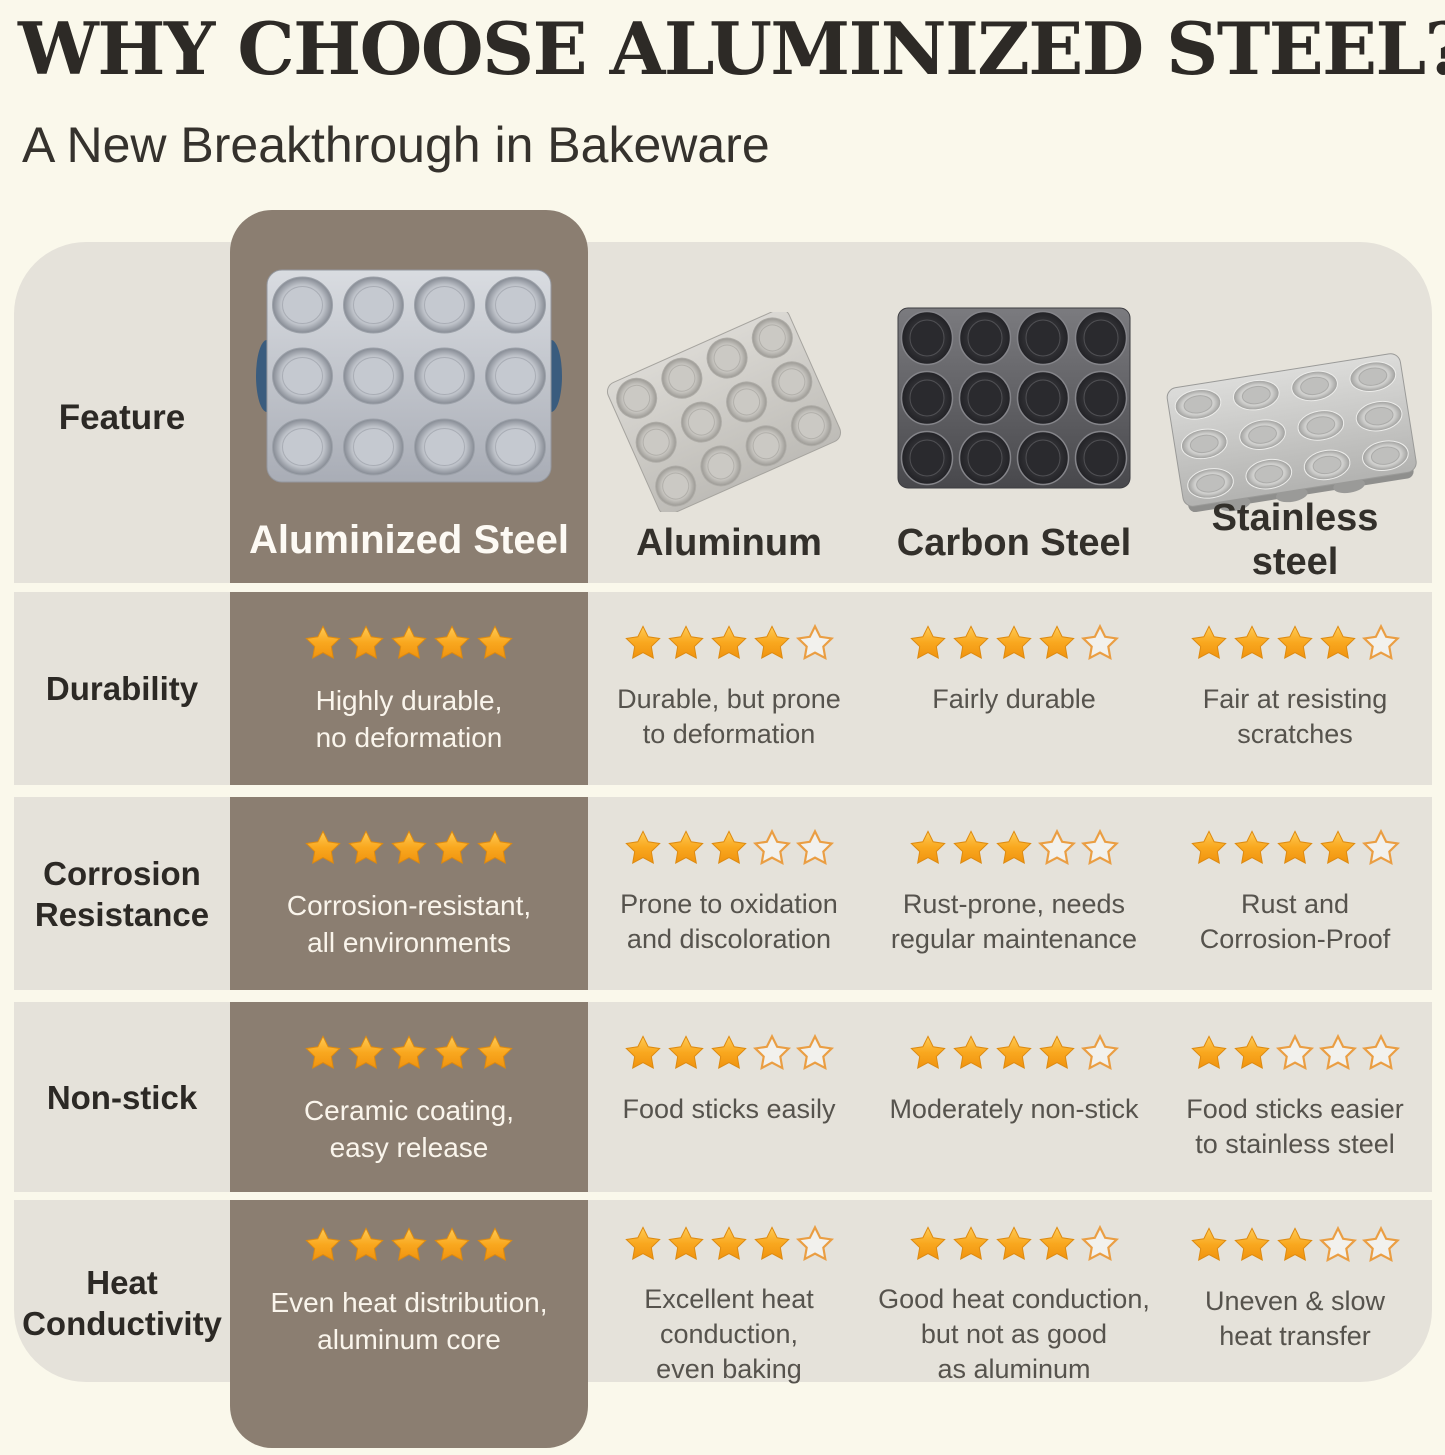  I want to click on feature-cell: Durability, so click(122, 688).